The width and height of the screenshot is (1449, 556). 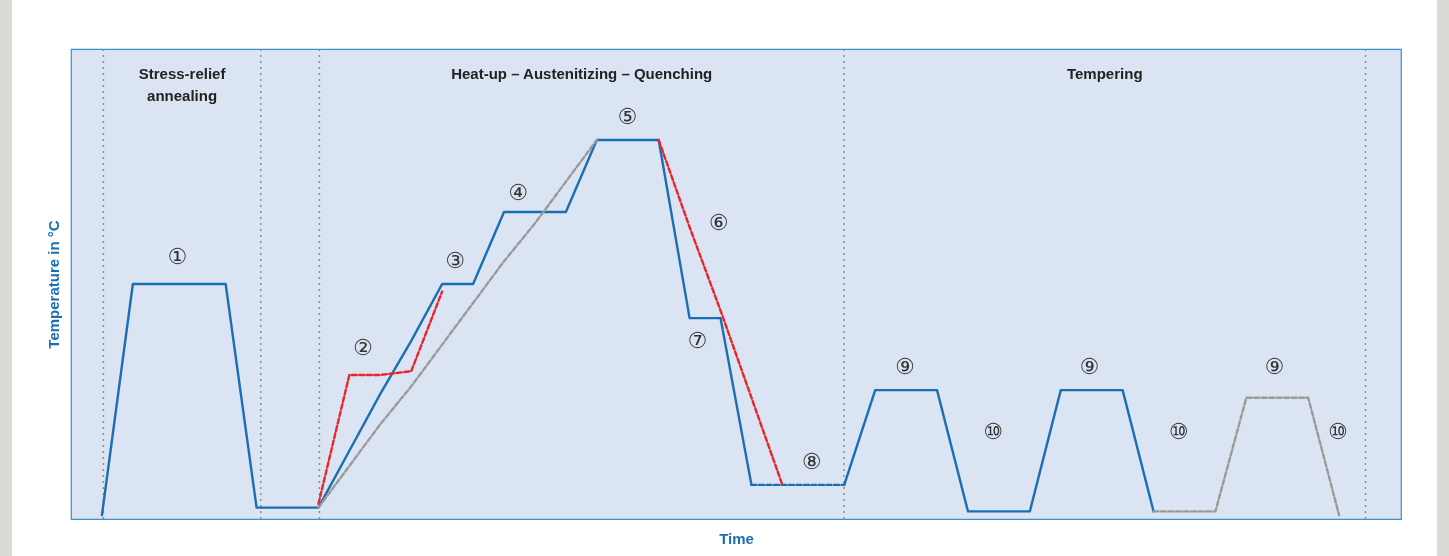 What do you see at coordinates (182, 84) in the screenshot?
I see `text: Stress-relief annealing` at bounding box center [182, 84].